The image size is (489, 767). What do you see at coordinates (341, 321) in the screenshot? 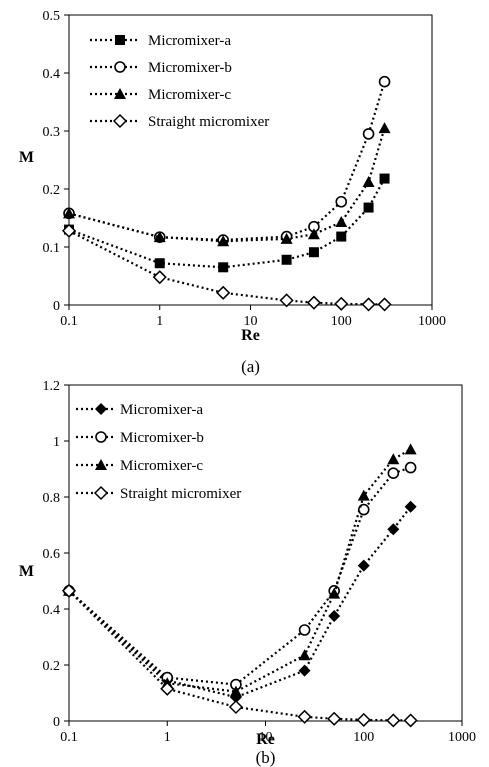
I see `x-tick-label: 100` at bounding box center [341, 321].